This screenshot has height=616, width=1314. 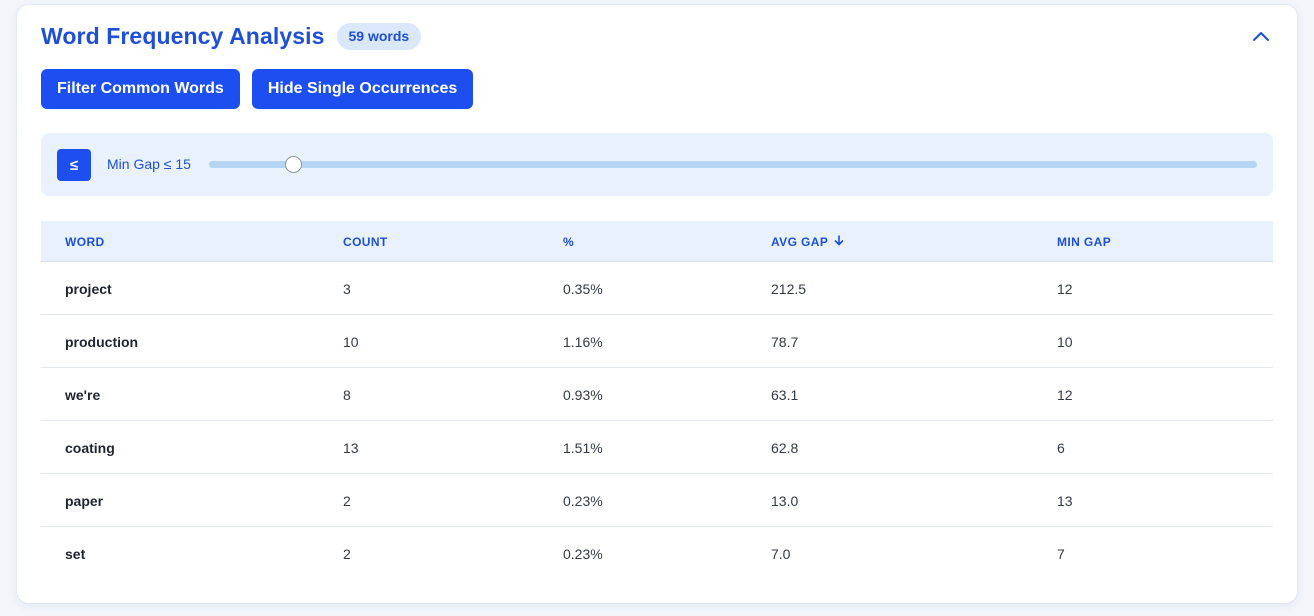 What do you see at coordinates (785, 448) in the screenshot?
I see `cell-avg-gap: 62.8` at bounding box center [785, 448].